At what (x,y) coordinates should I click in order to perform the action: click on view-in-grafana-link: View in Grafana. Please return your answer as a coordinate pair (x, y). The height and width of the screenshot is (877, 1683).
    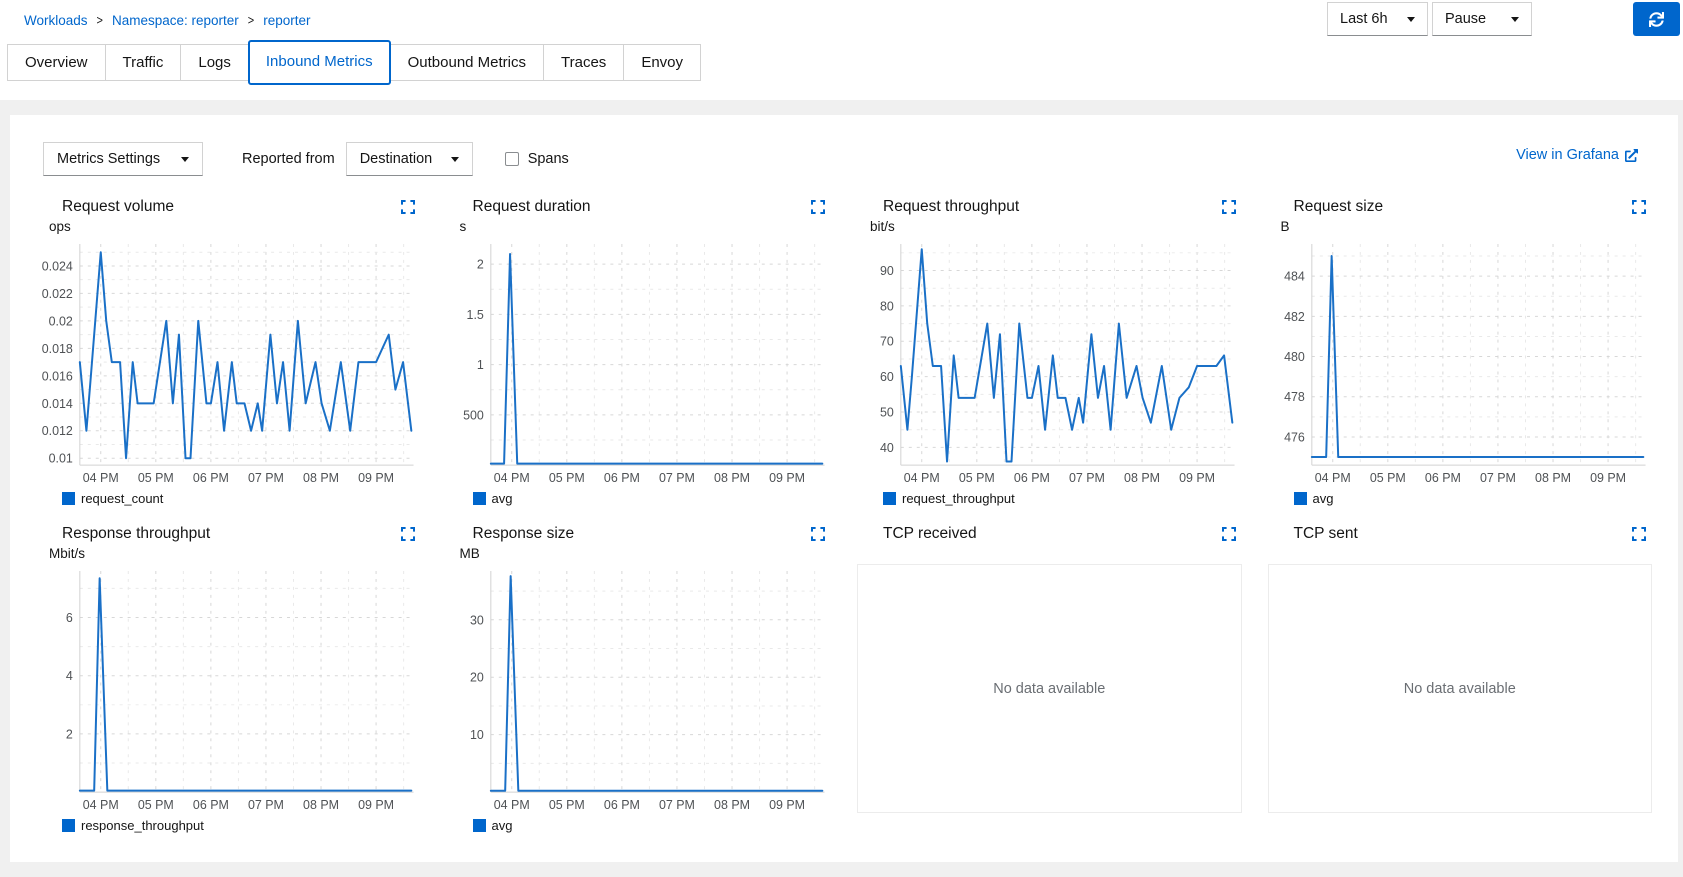
    Looking at the image, I should click on (1577, 155).